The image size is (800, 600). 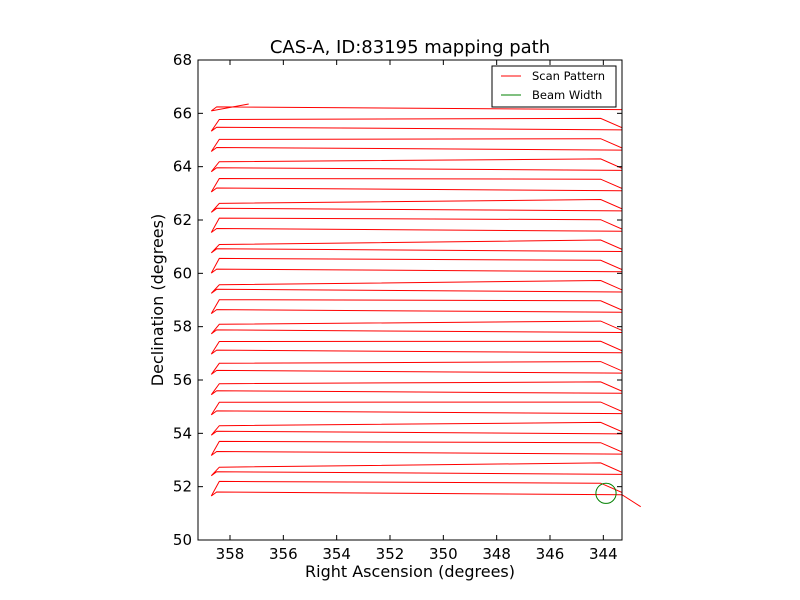 What do you see at coordinates (410, 571) in the screenshot?
I see `x-axis-label: Right Ascension (degrees)` at bounding box center [410, 571].